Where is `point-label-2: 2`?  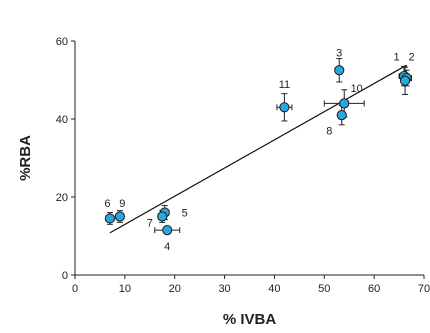 point-label-2: 2 is located at coordinates (411, 58).